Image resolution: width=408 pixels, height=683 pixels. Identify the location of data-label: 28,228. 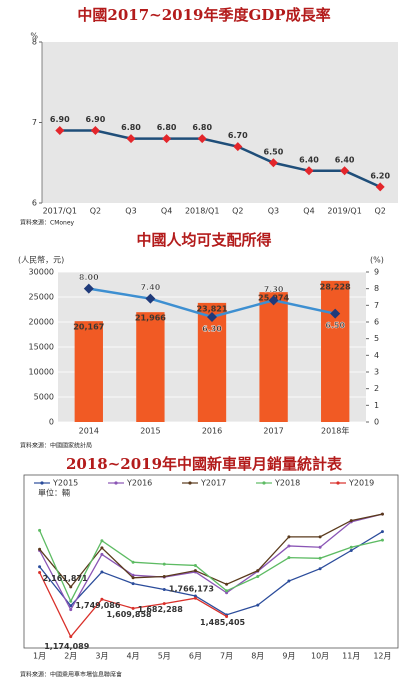
(335, 286).